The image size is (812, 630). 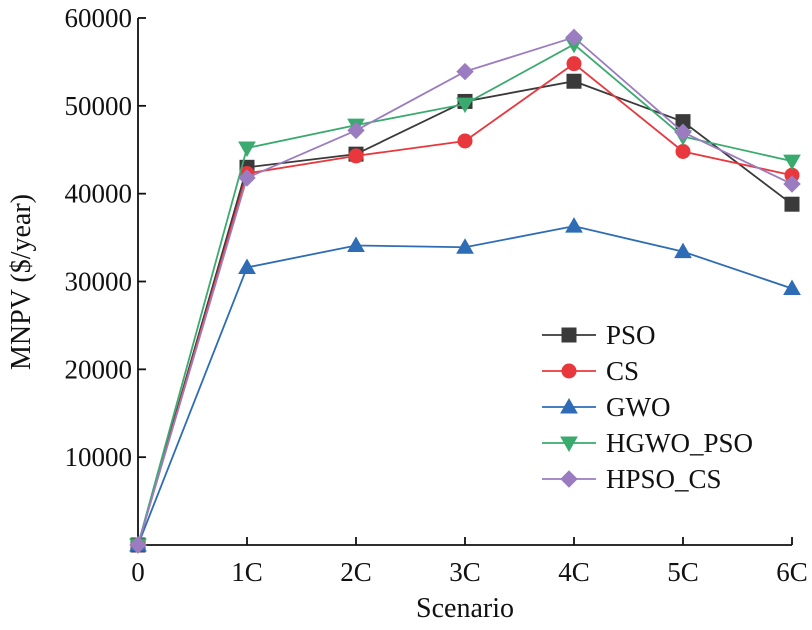 I want to click on legend-item-hgwo-pso: HGWO_PSO, so click(x=647, y=443).